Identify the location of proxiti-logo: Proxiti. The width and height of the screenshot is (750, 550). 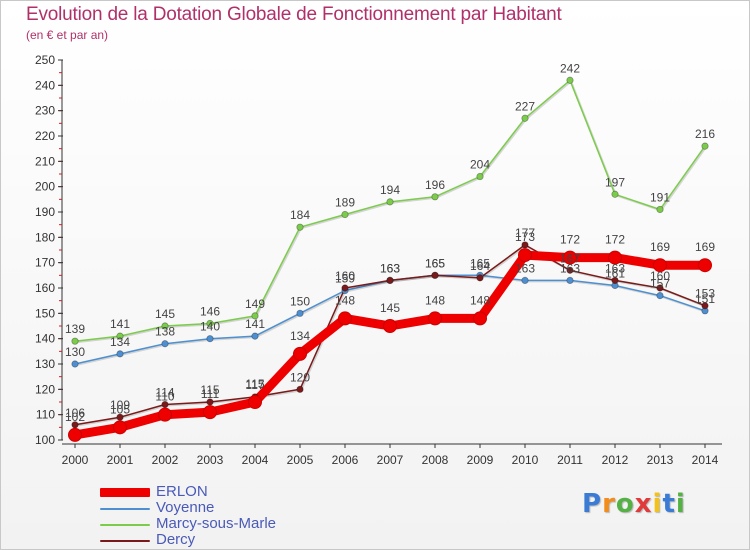
(634, 504).